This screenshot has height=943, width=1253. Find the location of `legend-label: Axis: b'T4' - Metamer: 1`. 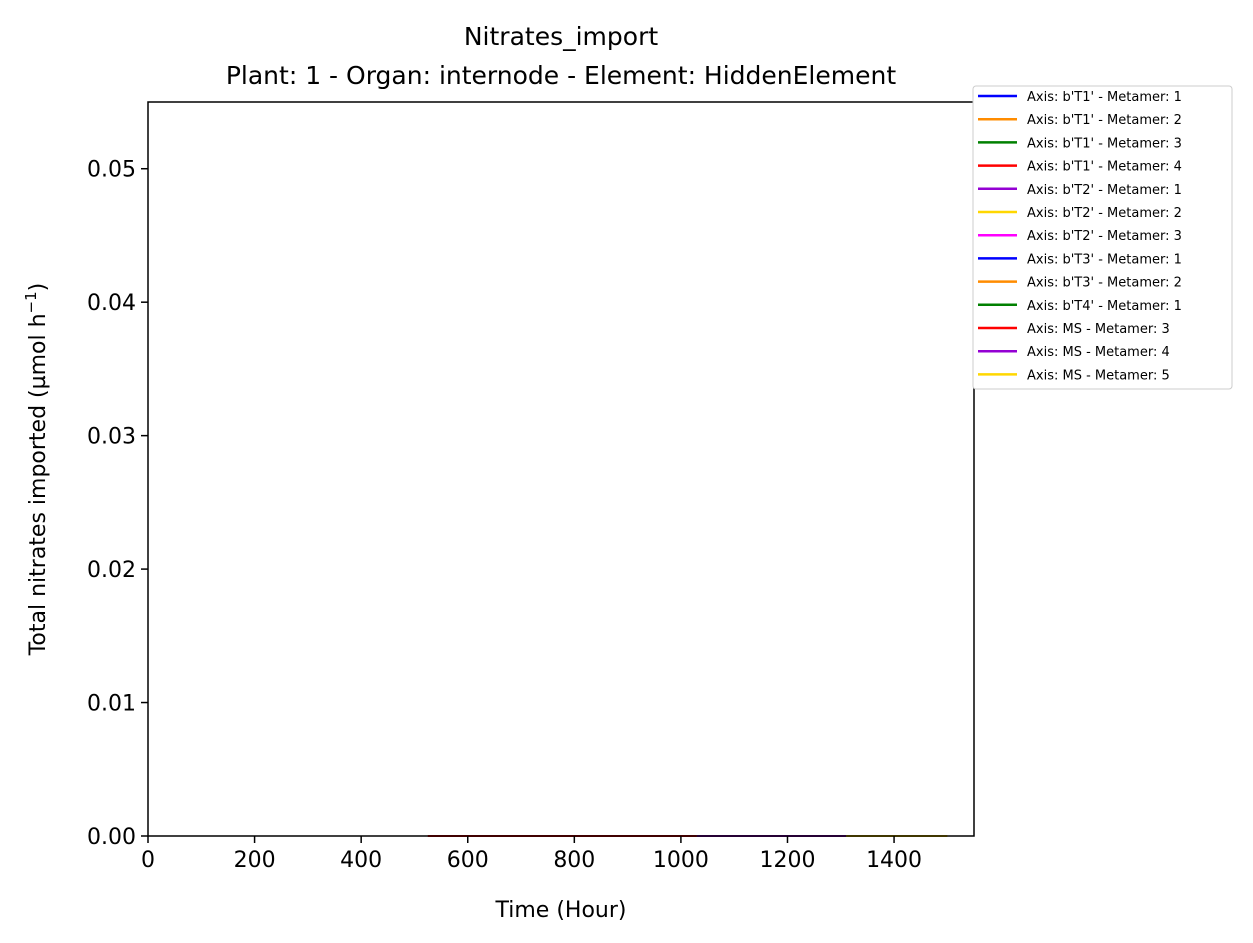

legend-label: Axis: b'T4' - Metamer: 1 is located at coordinates (1104, 306).